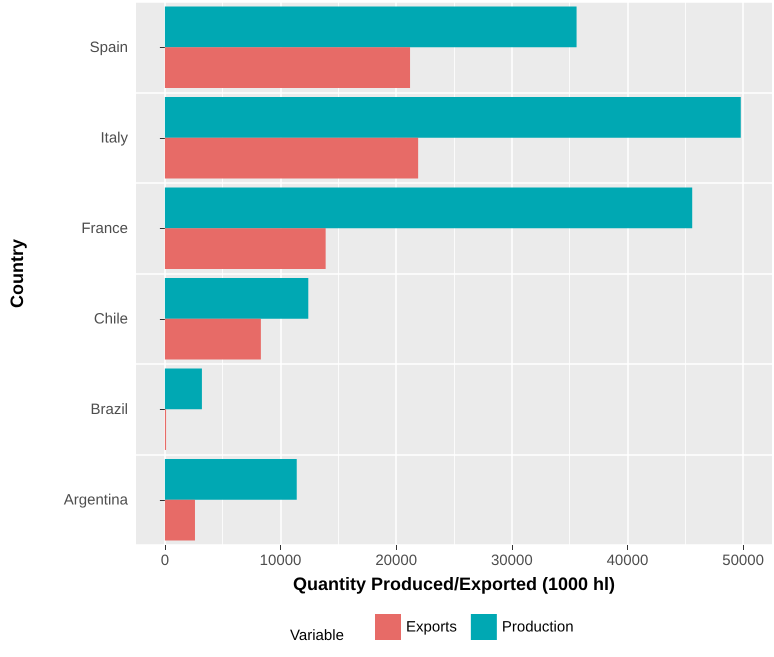 Image resolution: width=774 pixels, height=657 pixels. Describe the element at coordinates (109, 409) in the screenshot. I see `y-tick-label: Brazil` at that location.